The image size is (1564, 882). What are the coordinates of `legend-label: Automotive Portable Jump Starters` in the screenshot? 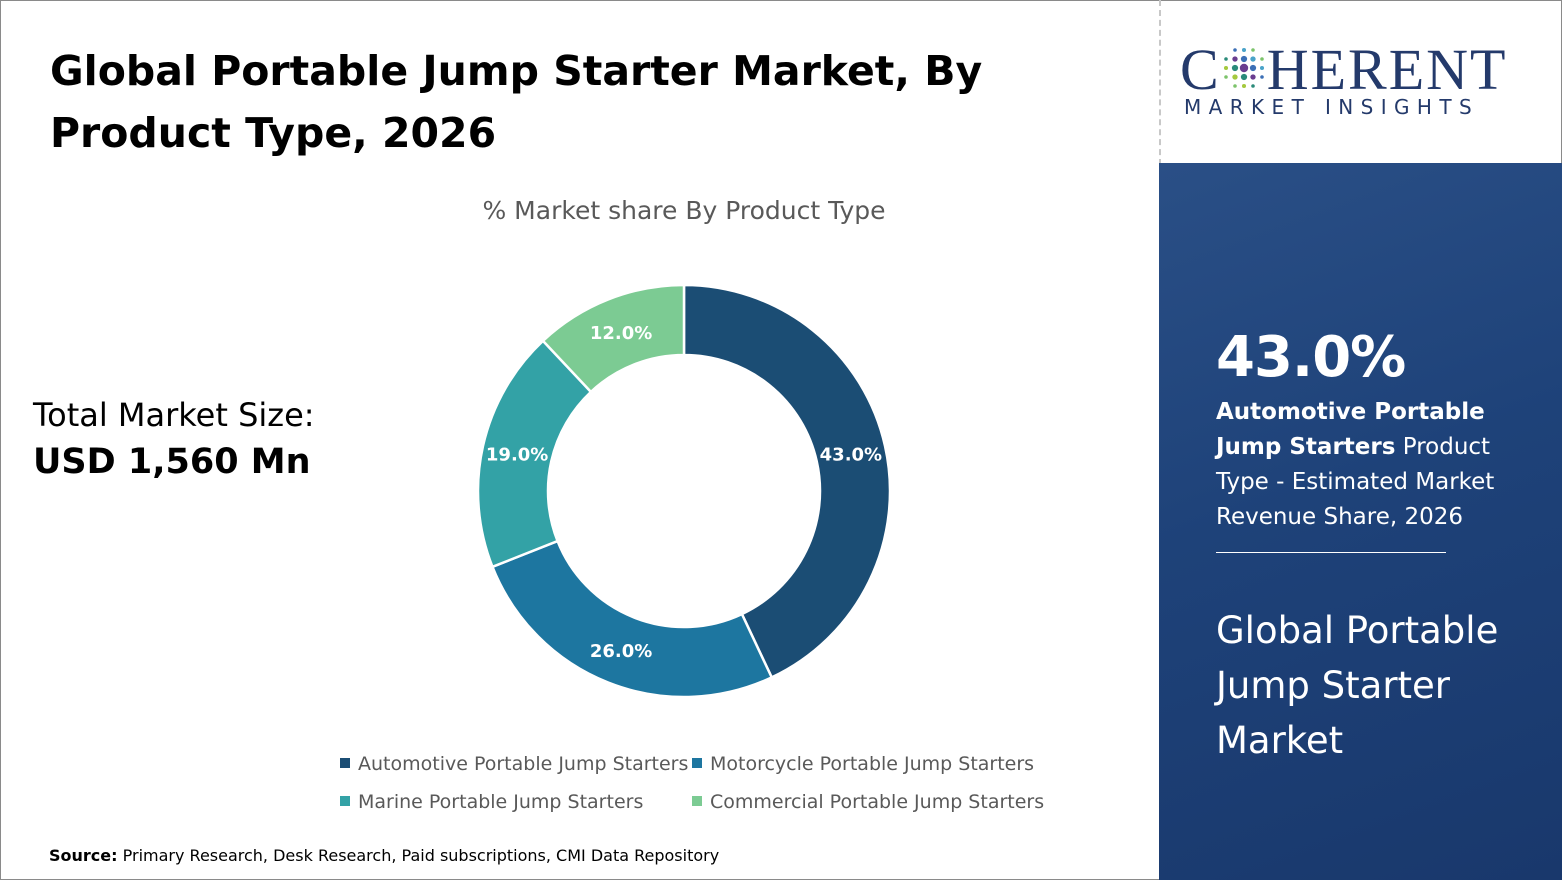 It's located at (523, 764).